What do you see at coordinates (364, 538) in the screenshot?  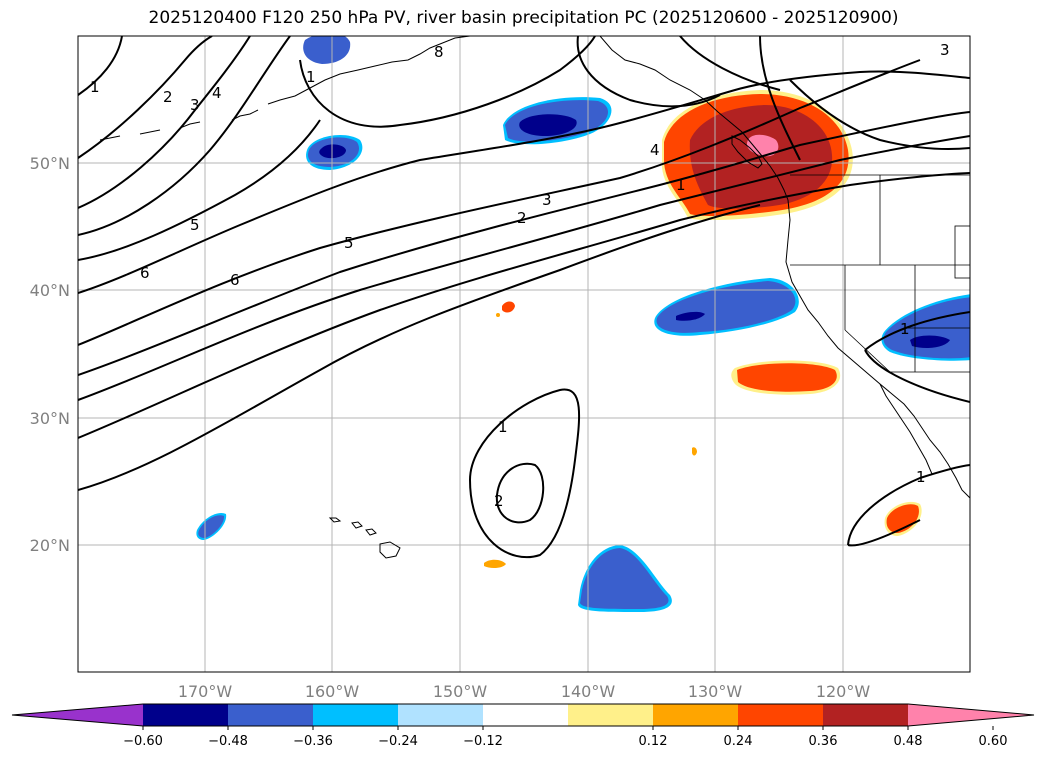 I see `hawaii-islands` at bounding box center [364, 538].